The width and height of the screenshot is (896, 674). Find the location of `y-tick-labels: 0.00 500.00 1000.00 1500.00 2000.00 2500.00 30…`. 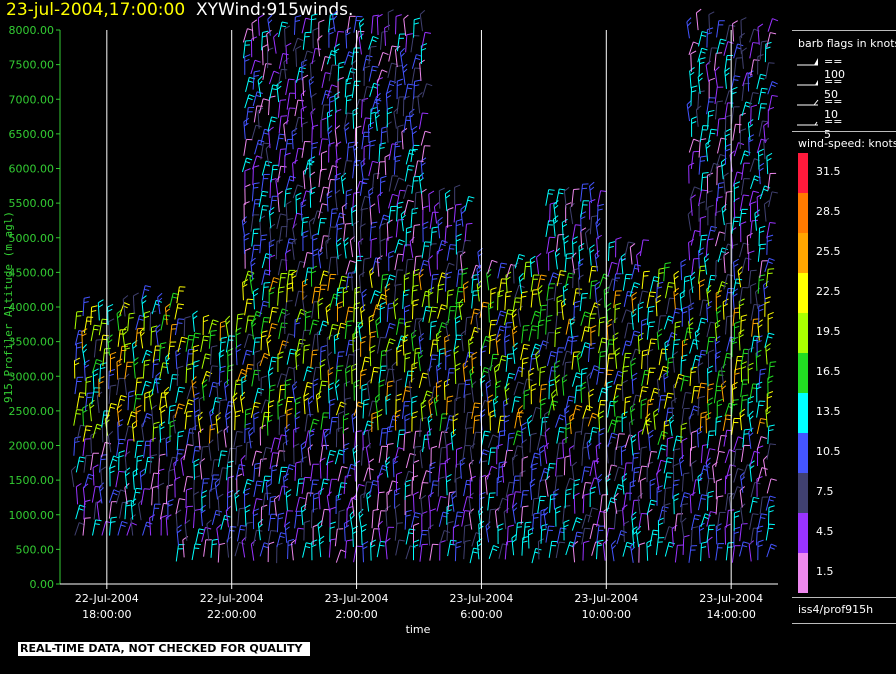

y-tick-labels: 0.00 500.00 1000.00 1500.00 2000.00 2500.00 30… is located at coordinates (34, 307).